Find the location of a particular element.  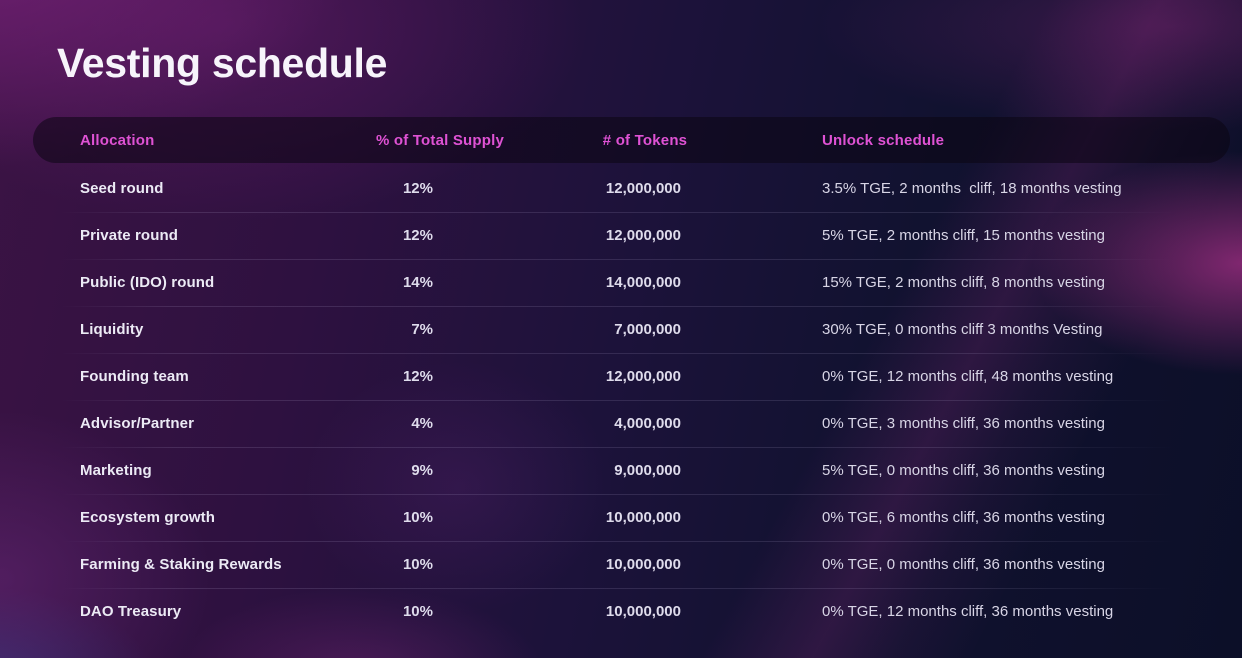

allocation-cell: Marketing is located at coordinates (116, 470).